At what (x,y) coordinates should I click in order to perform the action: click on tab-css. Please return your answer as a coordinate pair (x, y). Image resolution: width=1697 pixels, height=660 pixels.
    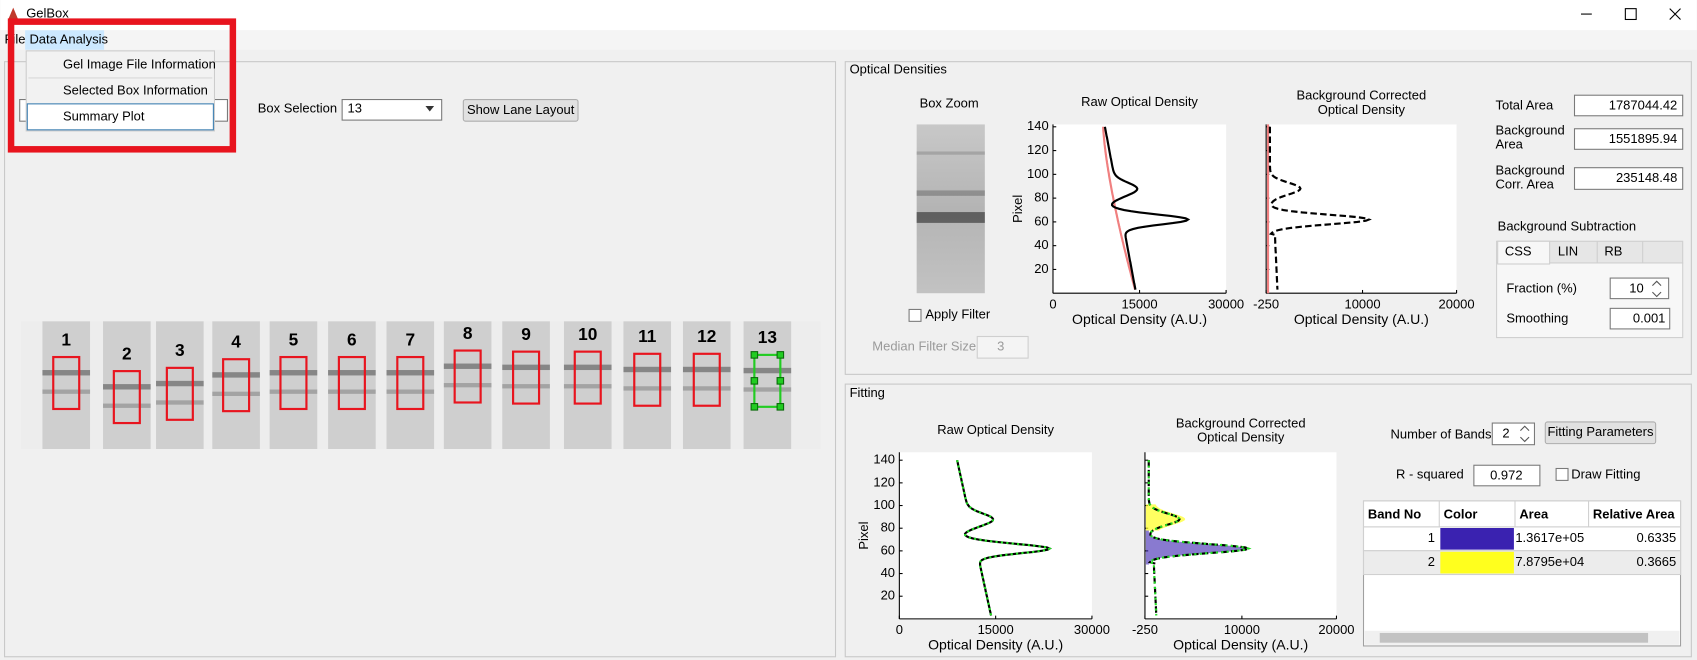
    Looking at the image, I should click on (1524, 252).